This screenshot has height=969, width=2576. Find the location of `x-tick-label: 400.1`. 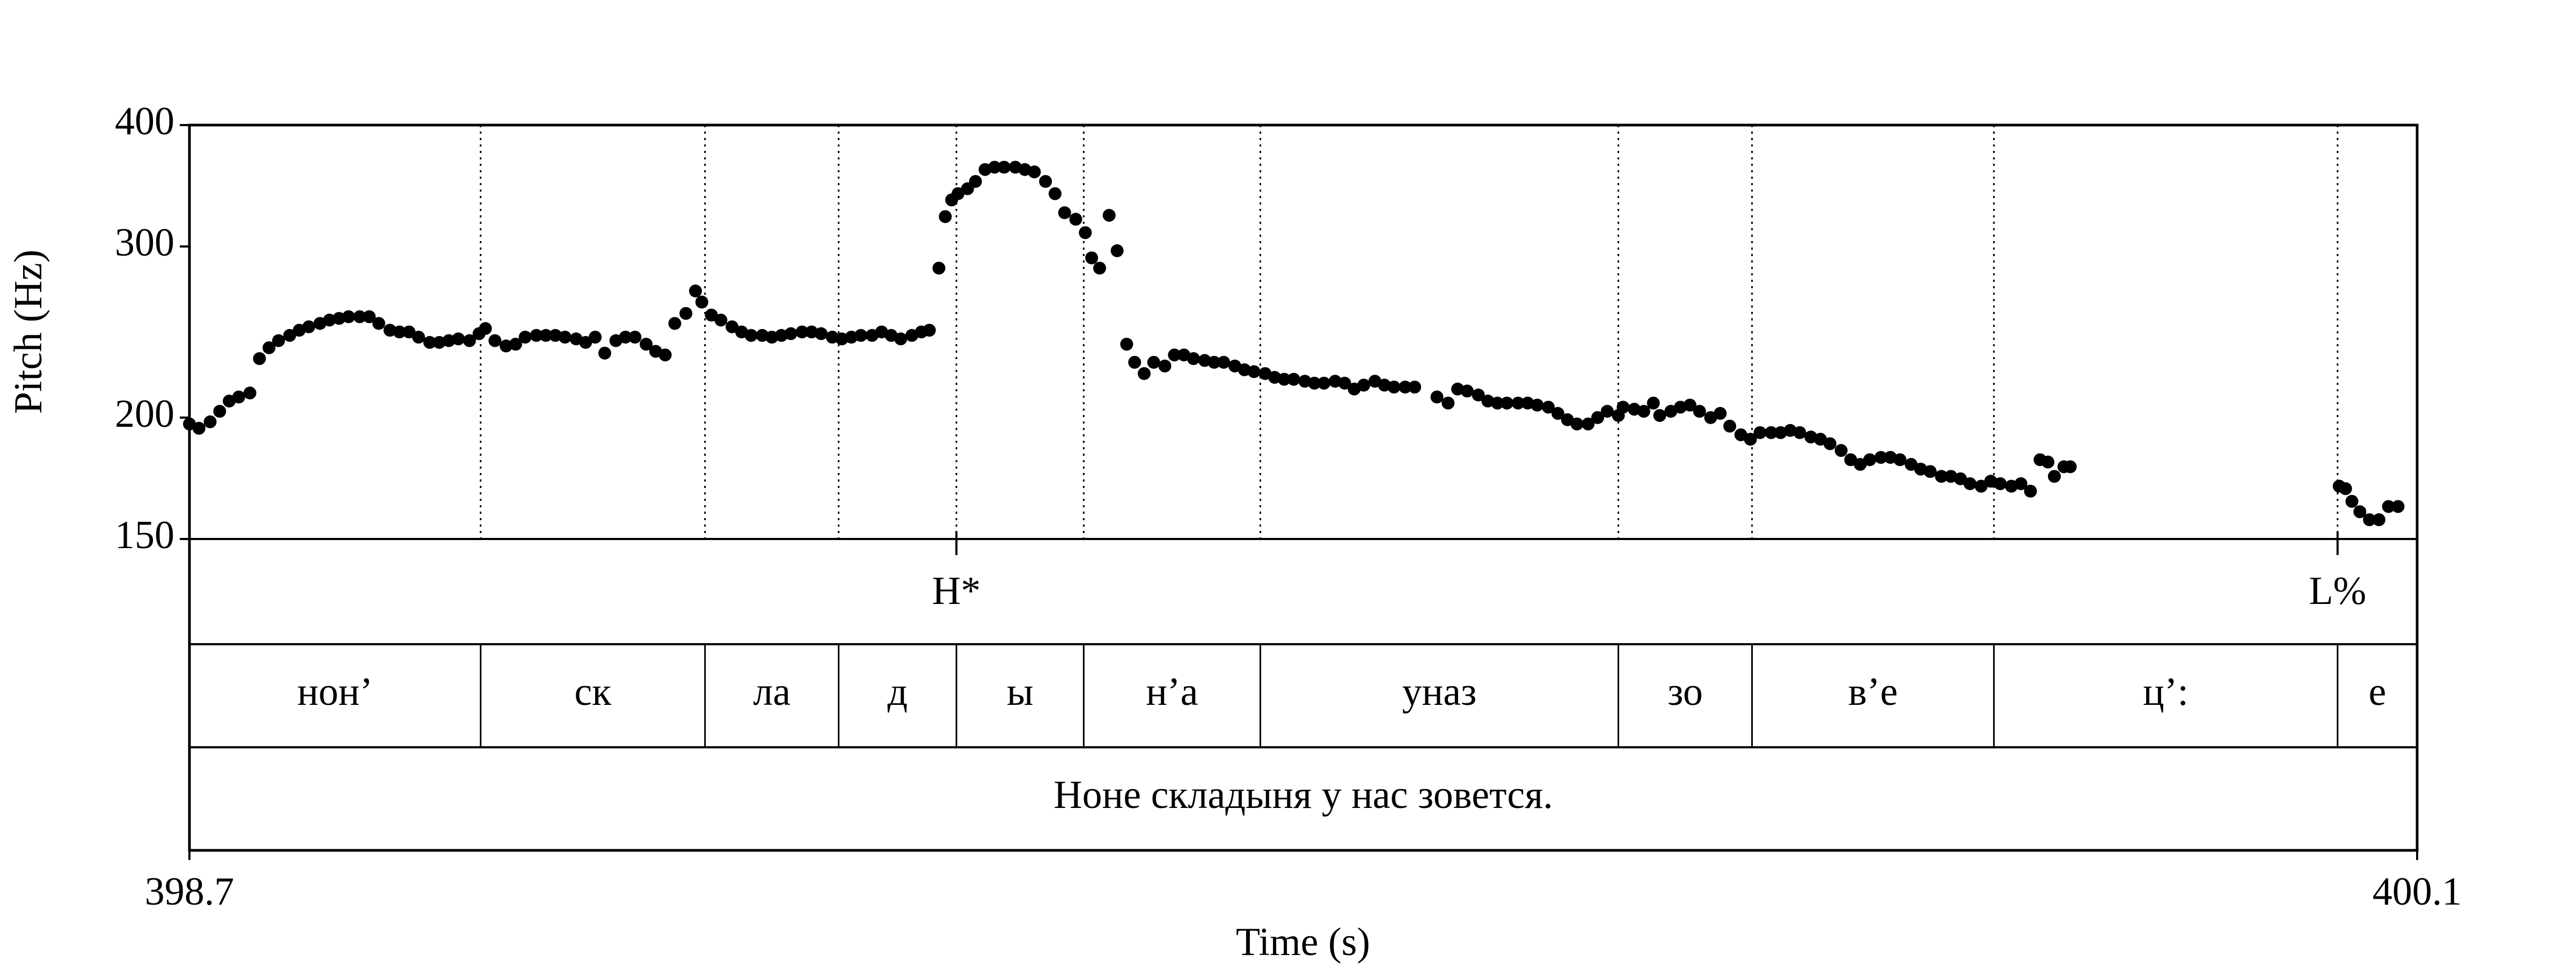

x-tick-label: 400.1 is located at coordinates (2417, 892).